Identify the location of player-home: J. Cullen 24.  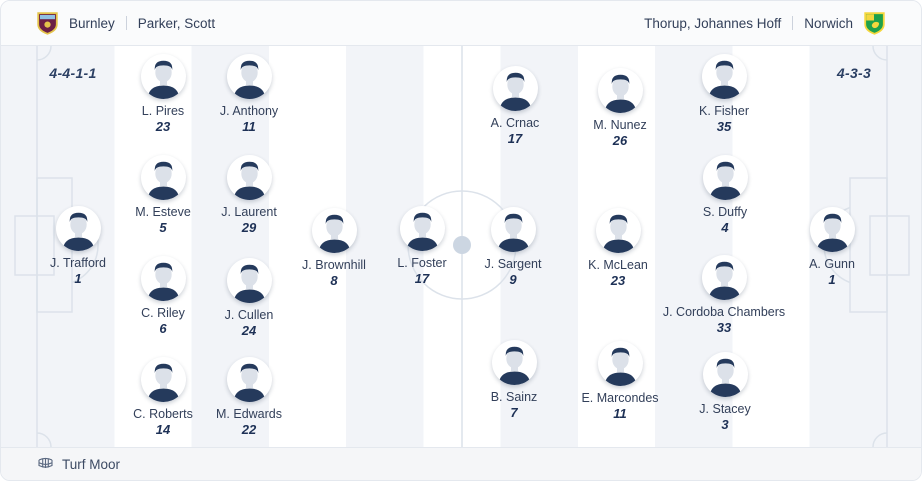
(249, 298).